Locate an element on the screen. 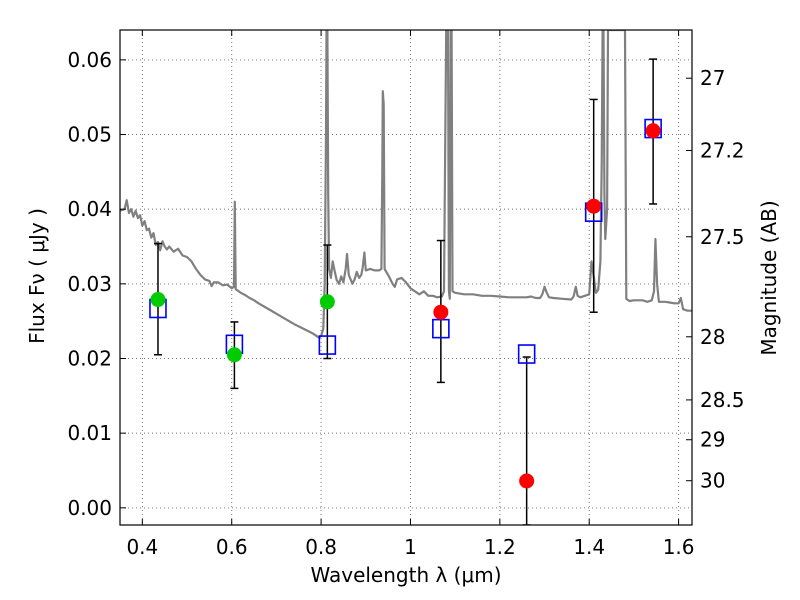  x-tick-label: 1.6 is located at coordinates (679, 547).